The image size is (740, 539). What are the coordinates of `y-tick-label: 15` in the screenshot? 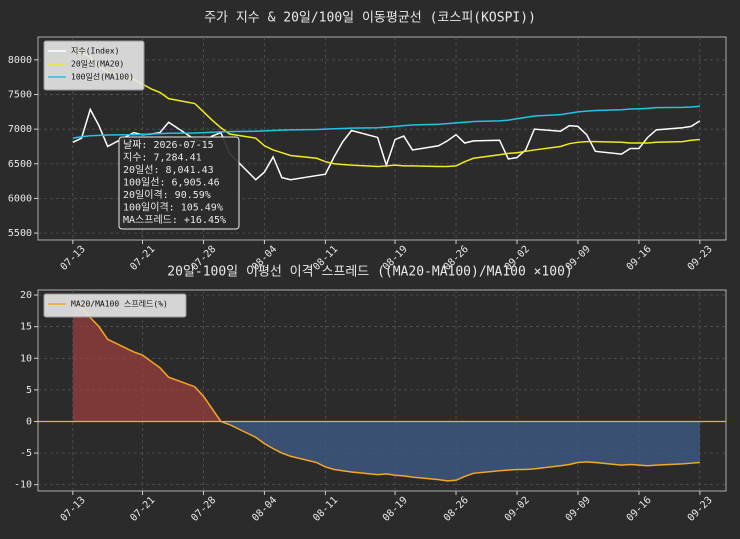 It's located at (26, 327).